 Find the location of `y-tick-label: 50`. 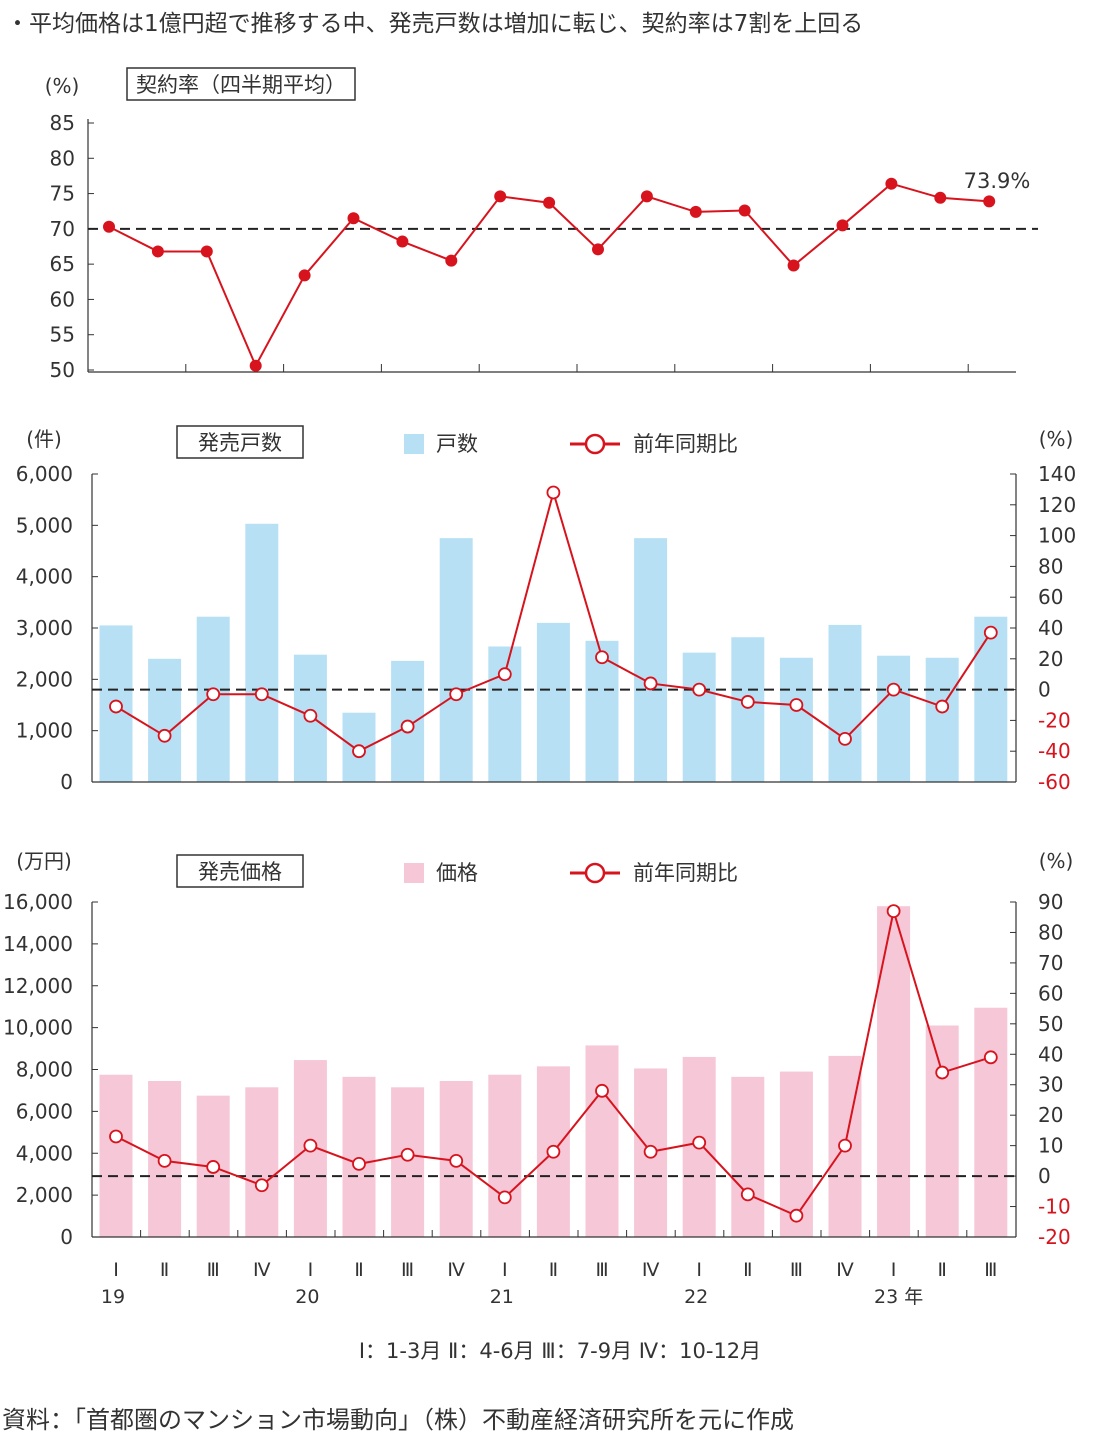

y-tick-label: 50 is located at coordinates (62, 370).